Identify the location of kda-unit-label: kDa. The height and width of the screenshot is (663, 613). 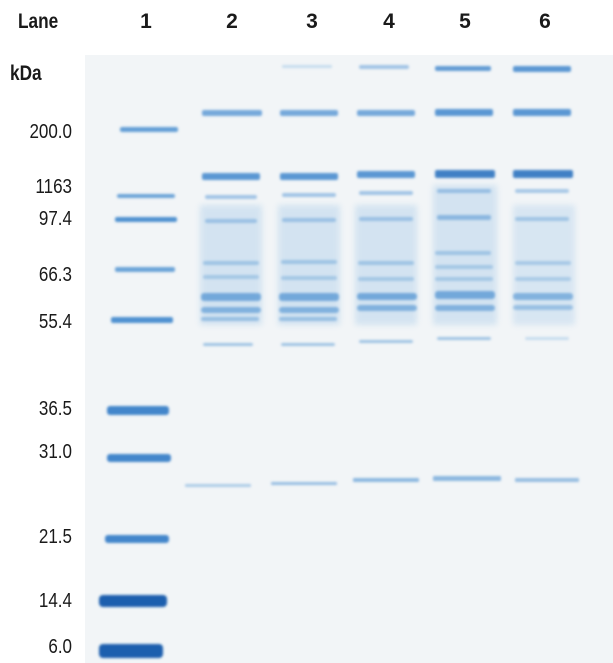
(26, 73).